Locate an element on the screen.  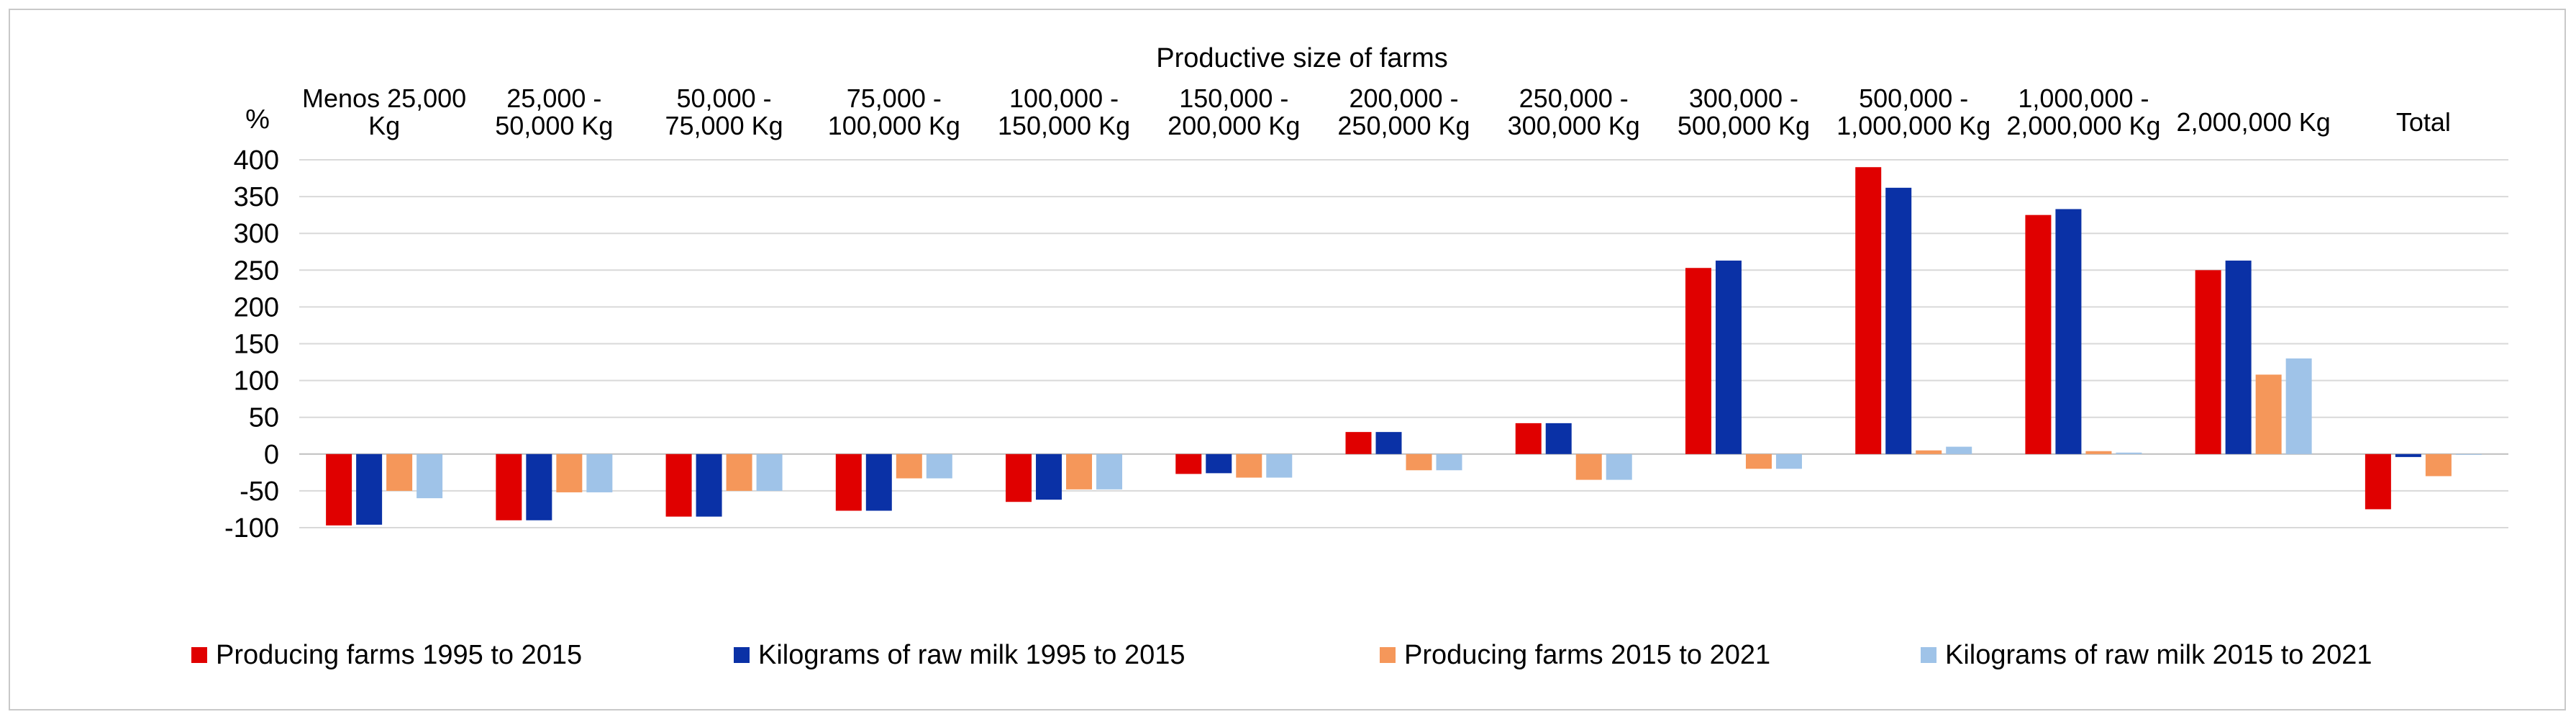
y-tick-label: 400 is located at coordinates (257, 160).